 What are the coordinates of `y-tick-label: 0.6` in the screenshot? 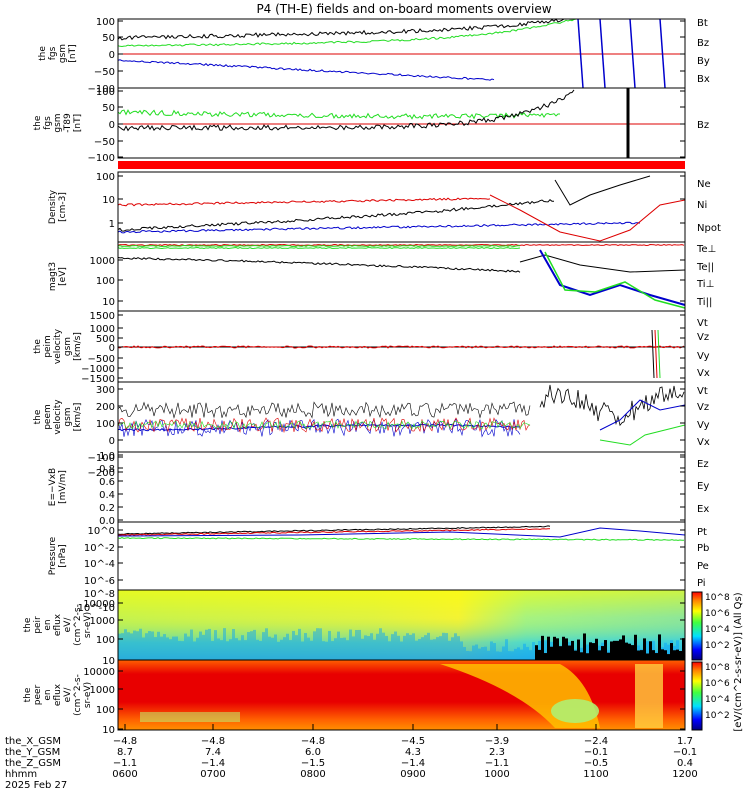 It's located at (107, 482).